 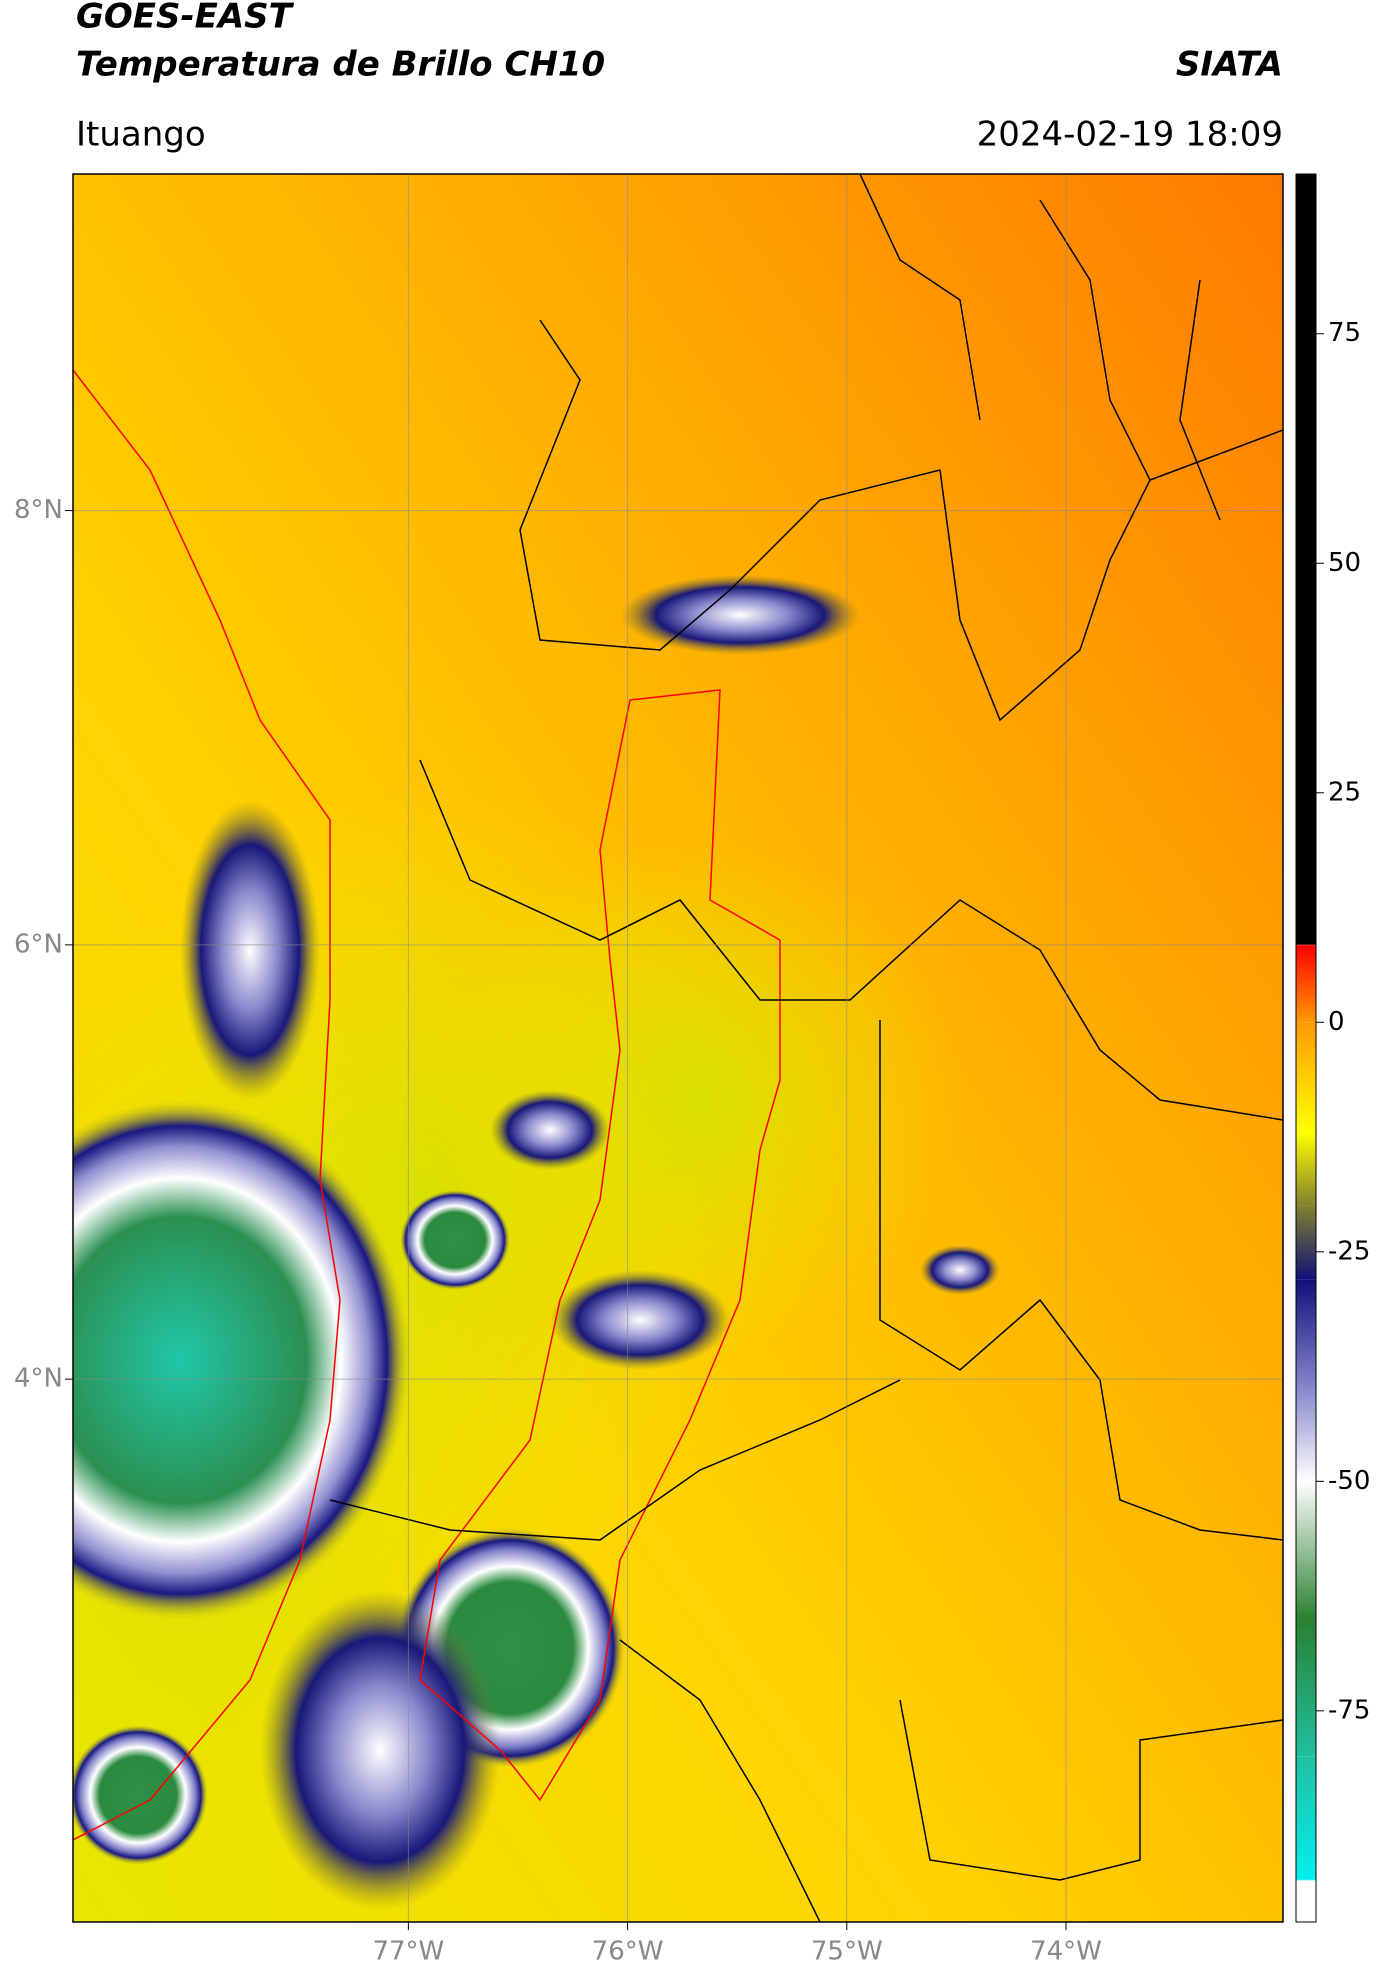 I want to click on colorbar-tick-label: 25, so click(x=1344, y=792).